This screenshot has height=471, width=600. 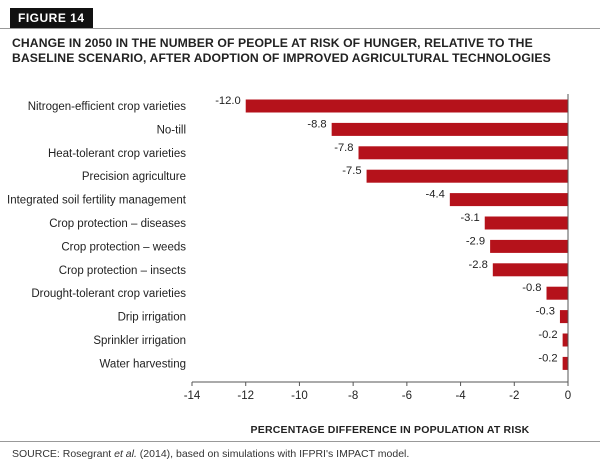 What do you see at coordinates (51, 18) in the screenshot?
I see `figure-badge: FIGURE 14` at bounding box center [51, 18].